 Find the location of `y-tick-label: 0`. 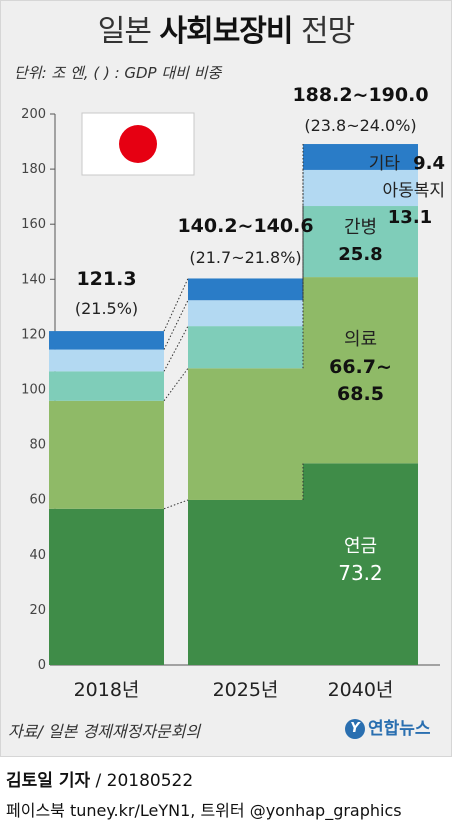

y-tick-label: 0 is located at coordinates (42, 665).